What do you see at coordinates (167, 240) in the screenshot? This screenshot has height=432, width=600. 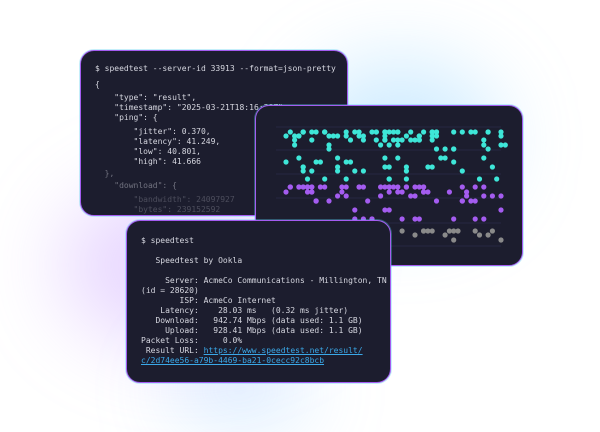 I see `cli-command: $ speedtest` at bounding box center [167, 240].